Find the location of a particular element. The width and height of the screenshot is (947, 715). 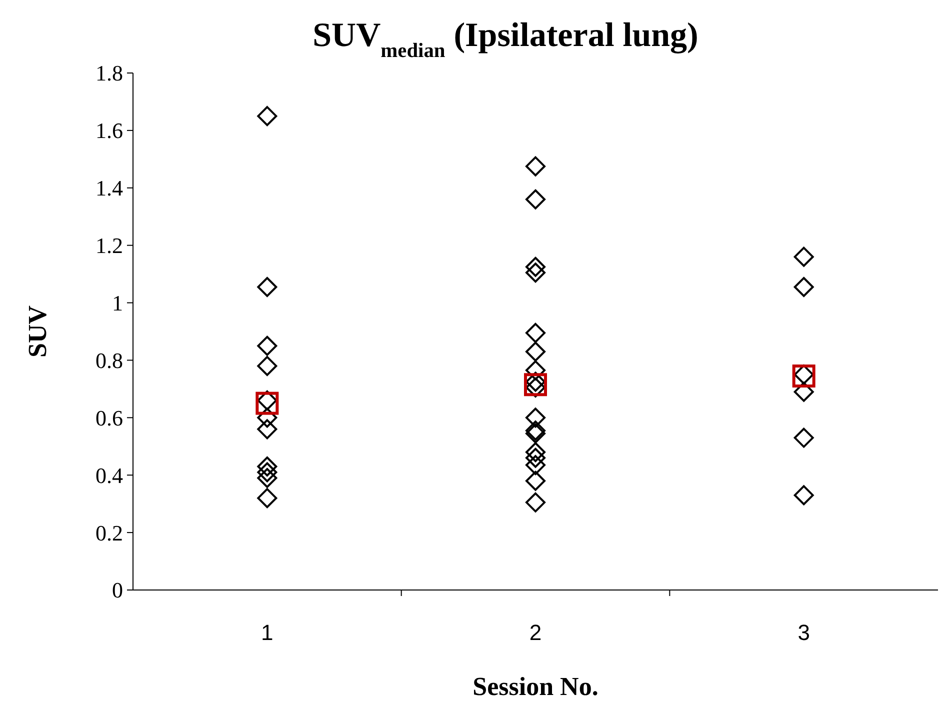

x-tick-label: 3 is located at coordinates (804, 632).